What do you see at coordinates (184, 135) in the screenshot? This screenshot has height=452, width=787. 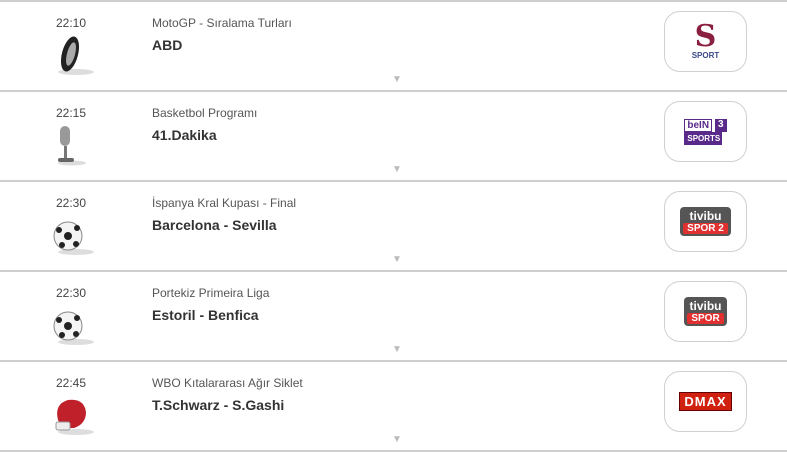 I see `event-title: 41.Dakika` at bounding box center [184, 135].